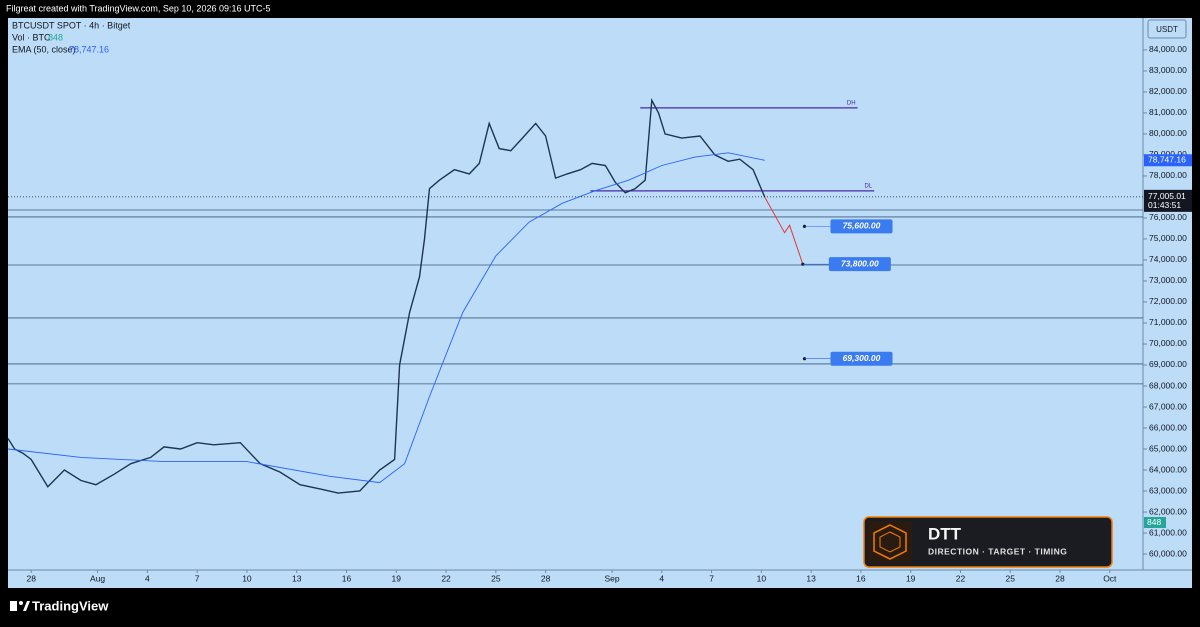  What do you see at coordinates (1168, 112) in the screenshot?
I see `y-tick-label: 81,000.00` at bounding box center [1168, 112].